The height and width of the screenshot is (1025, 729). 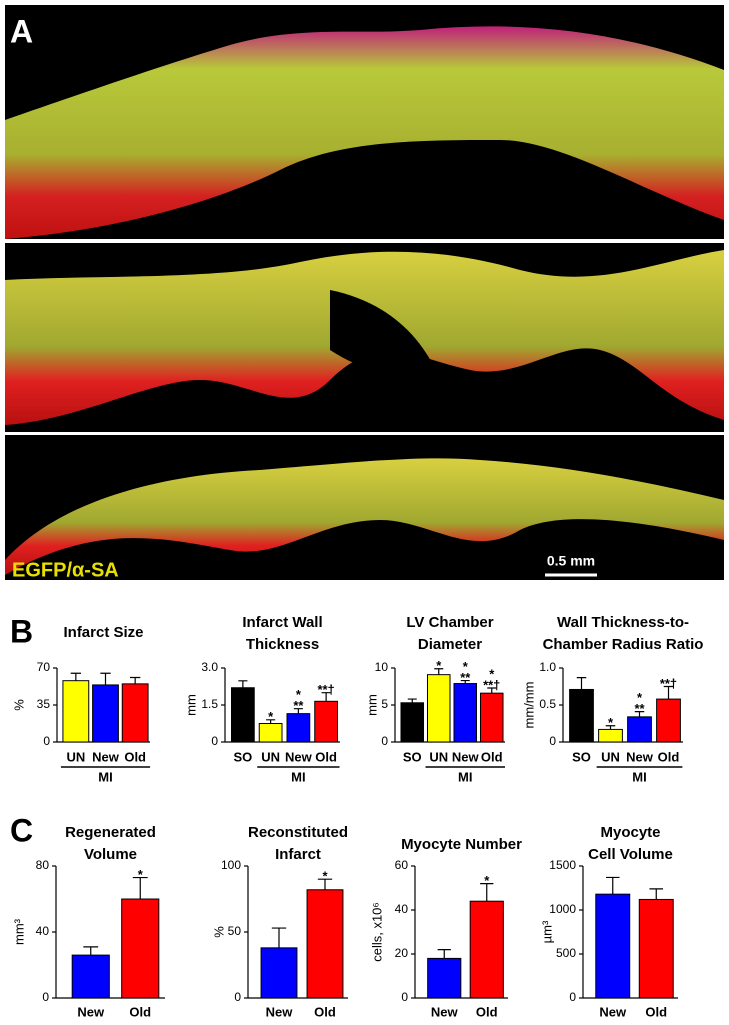 I want to click on chart-title: Infarct Wall, so click(x=282, y=622).